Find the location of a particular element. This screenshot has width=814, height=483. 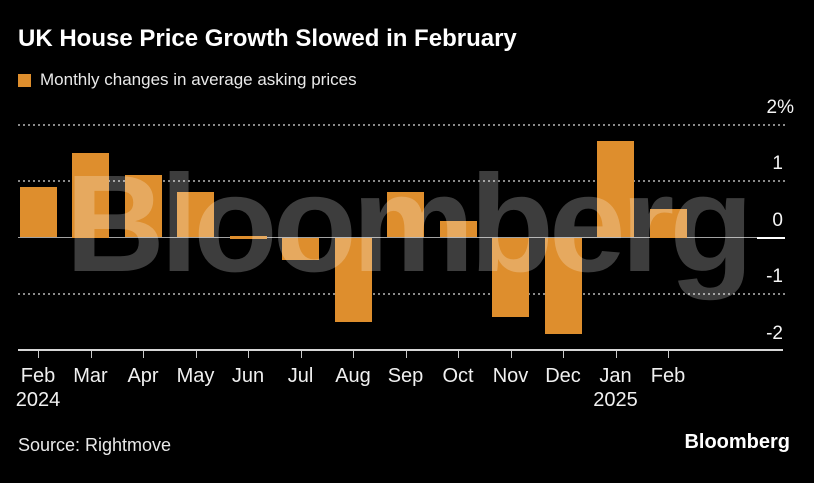

x-axis-label: Jan is located at coordinates (615, 376).